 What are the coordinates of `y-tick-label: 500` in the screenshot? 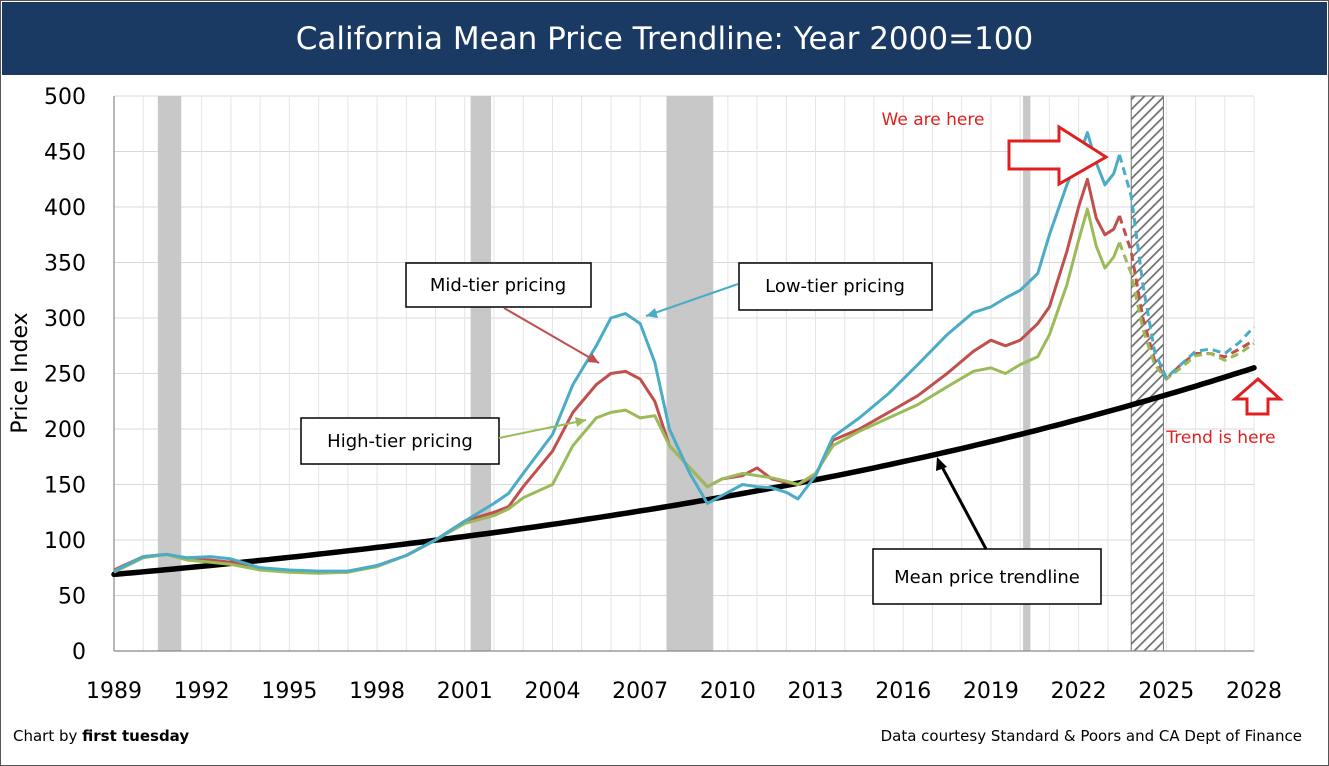 It's located at (65, 97).